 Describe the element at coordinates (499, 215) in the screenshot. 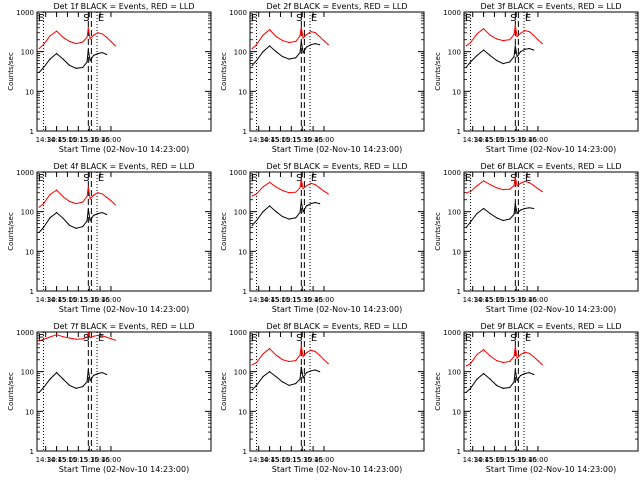

I see `events-series-line` at that location.